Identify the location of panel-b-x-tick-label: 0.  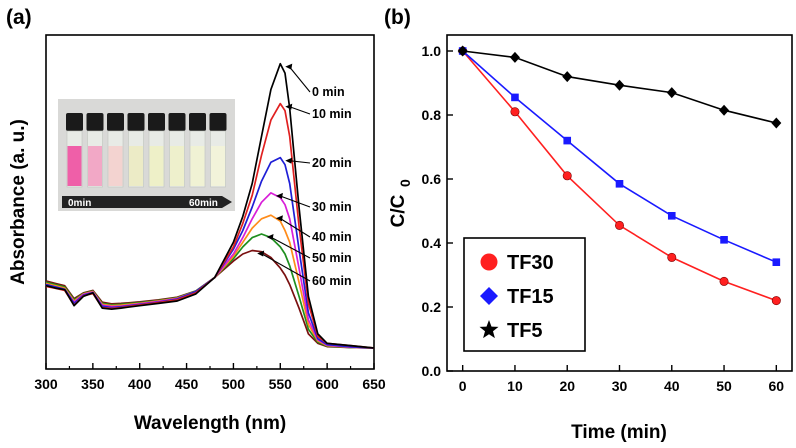
(463, 386).